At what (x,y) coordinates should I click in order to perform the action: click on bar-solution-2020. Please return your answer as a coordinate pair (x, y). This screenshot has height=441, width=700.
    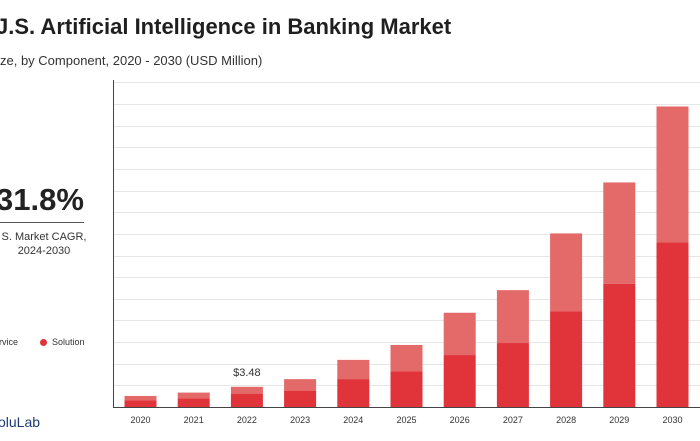
    Looking at the image, I should click on (140, 403).